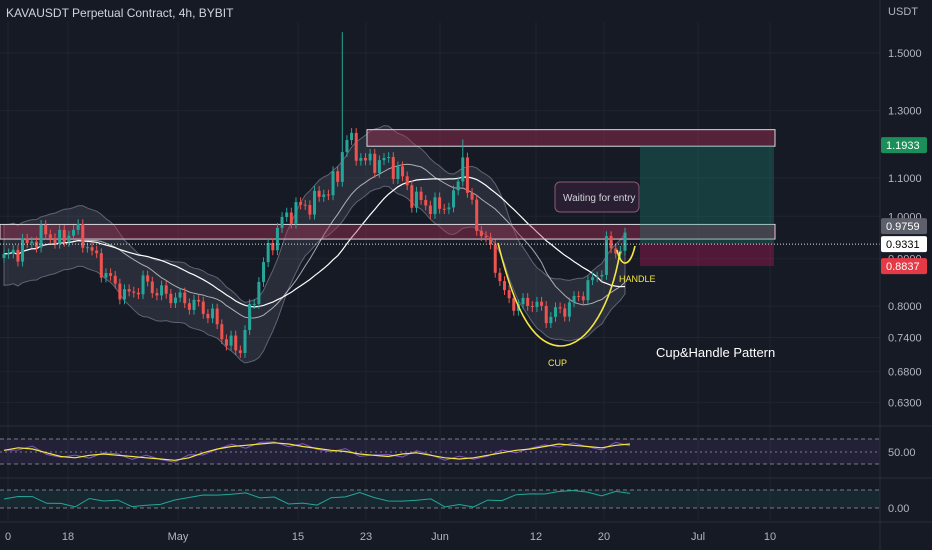  What do you see at coordinates (902, 453) in the screenshot?
I see `rsi-axis-label: 50.00` at bounding box center [902, 453].